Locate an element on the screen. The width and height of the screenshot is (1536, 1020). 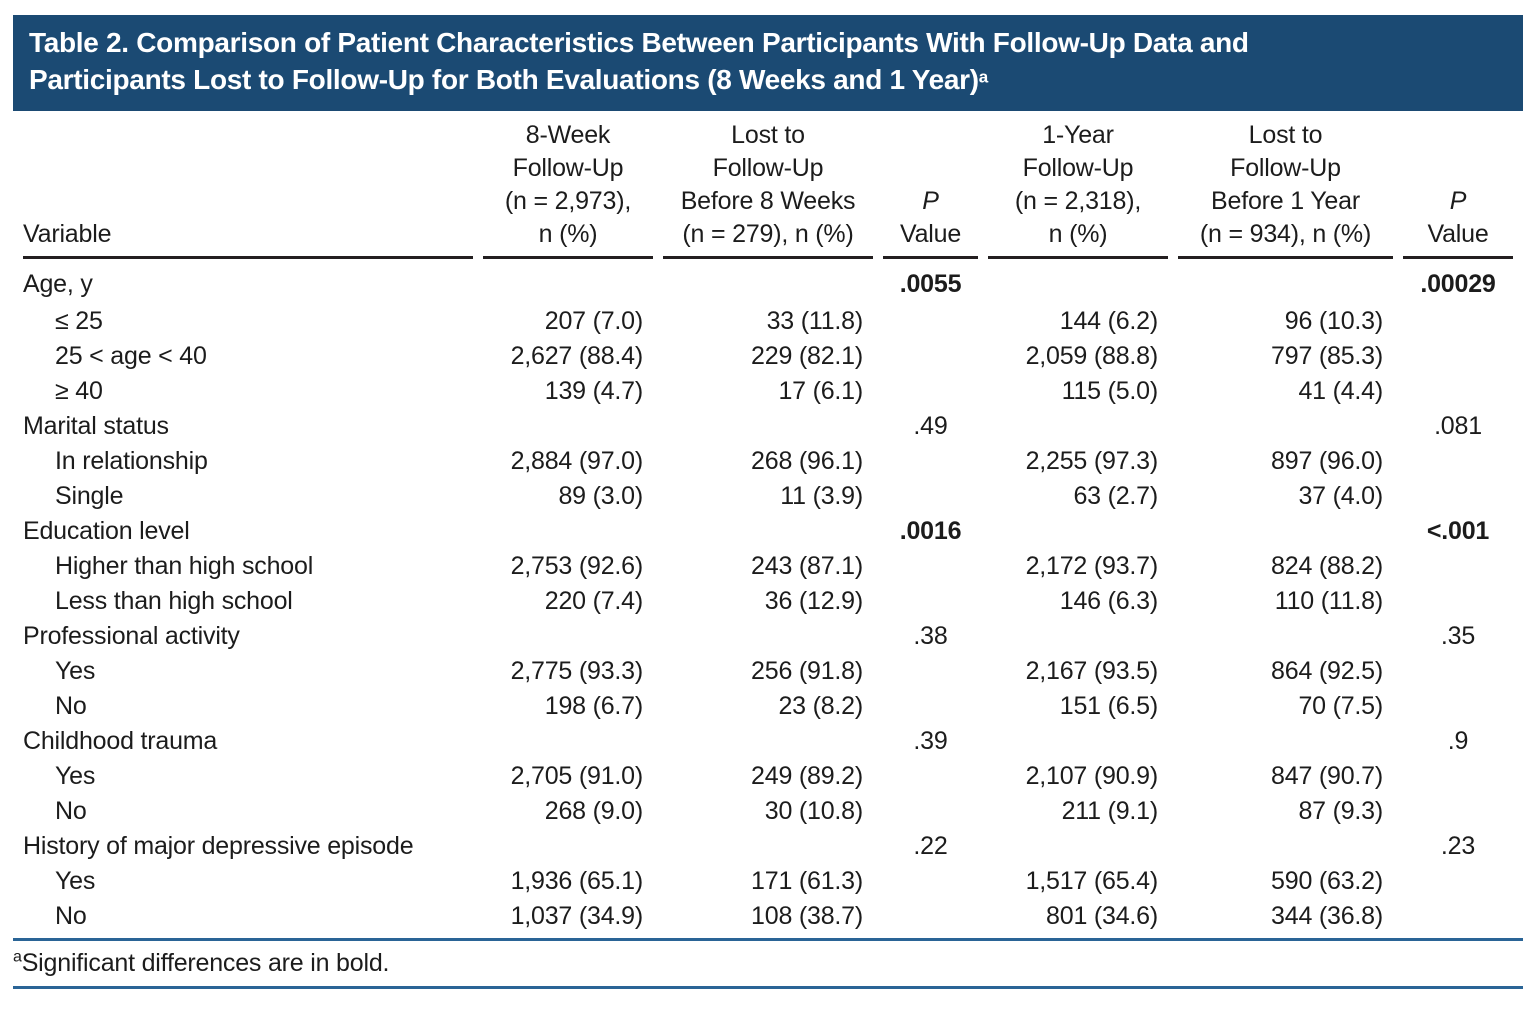
cell-p-value-8week: .39 is located at coordinates (930, 741).